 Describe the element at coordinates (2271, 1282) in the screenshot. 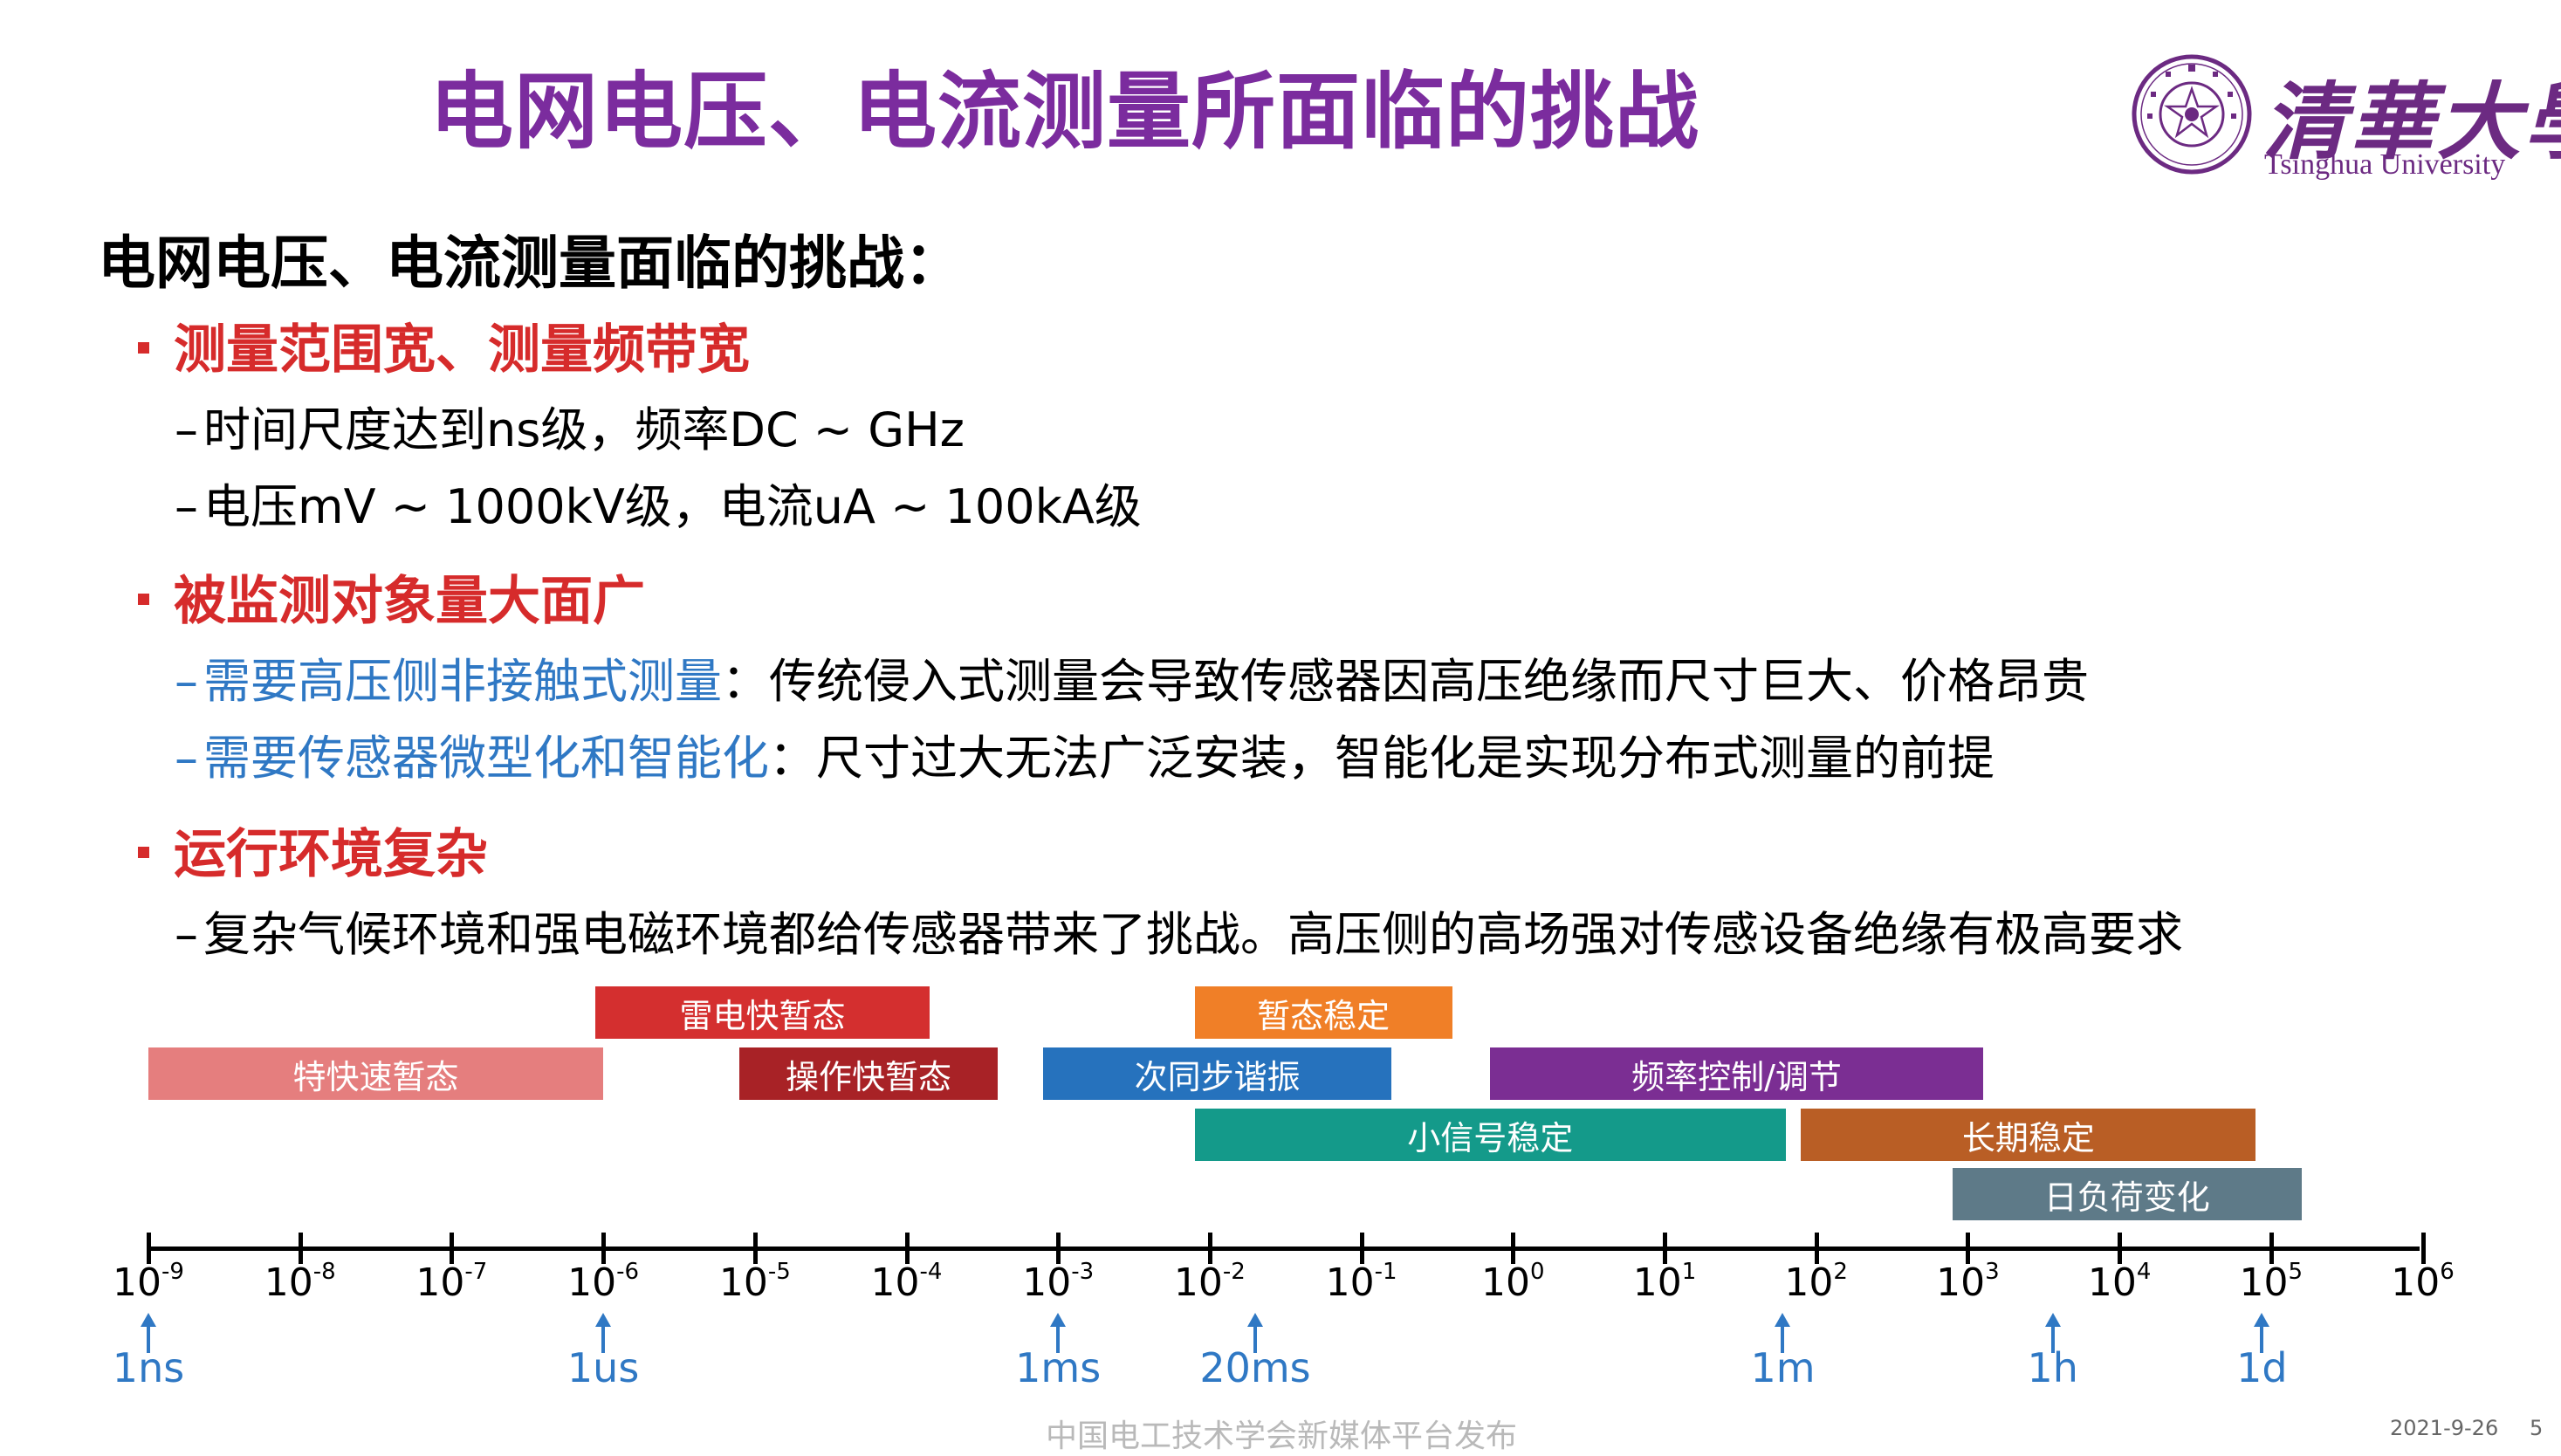

I see `axis-tick-label: 105` at that location.